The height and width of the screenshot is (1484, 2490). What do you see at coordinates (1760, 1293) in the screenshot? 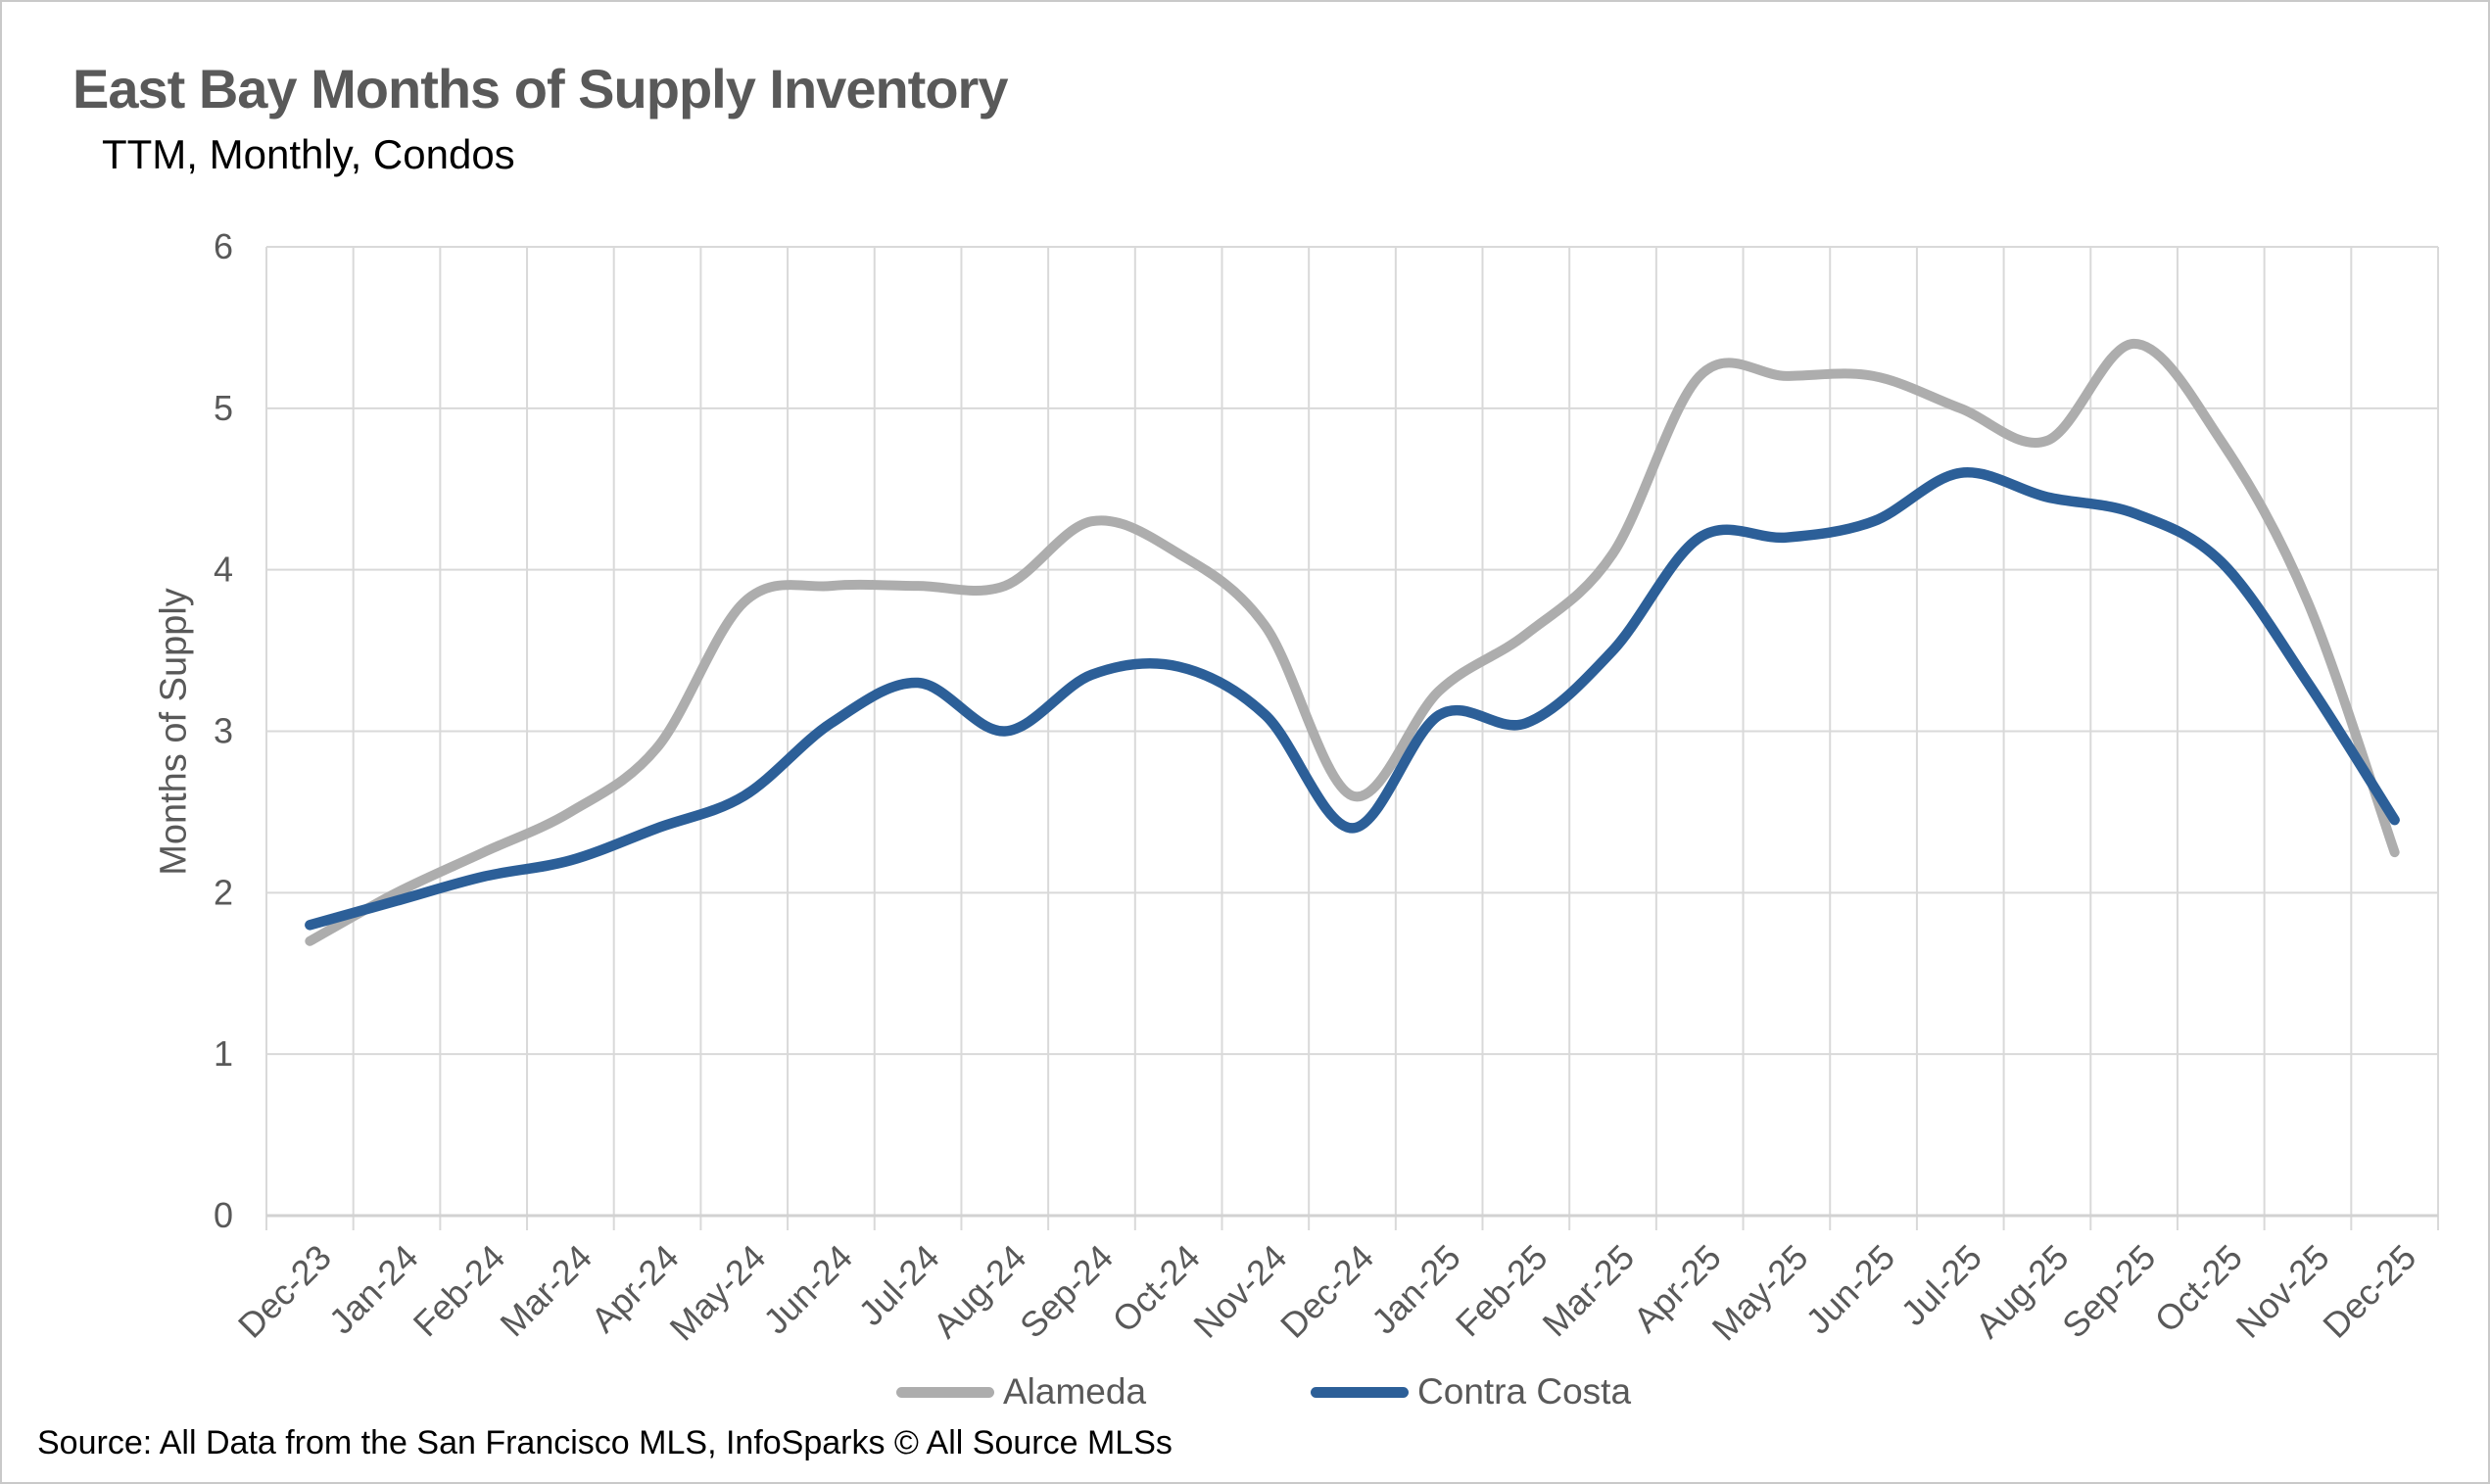
I see `x-tick-label: May-25` at bounding box center [1760, 1293].